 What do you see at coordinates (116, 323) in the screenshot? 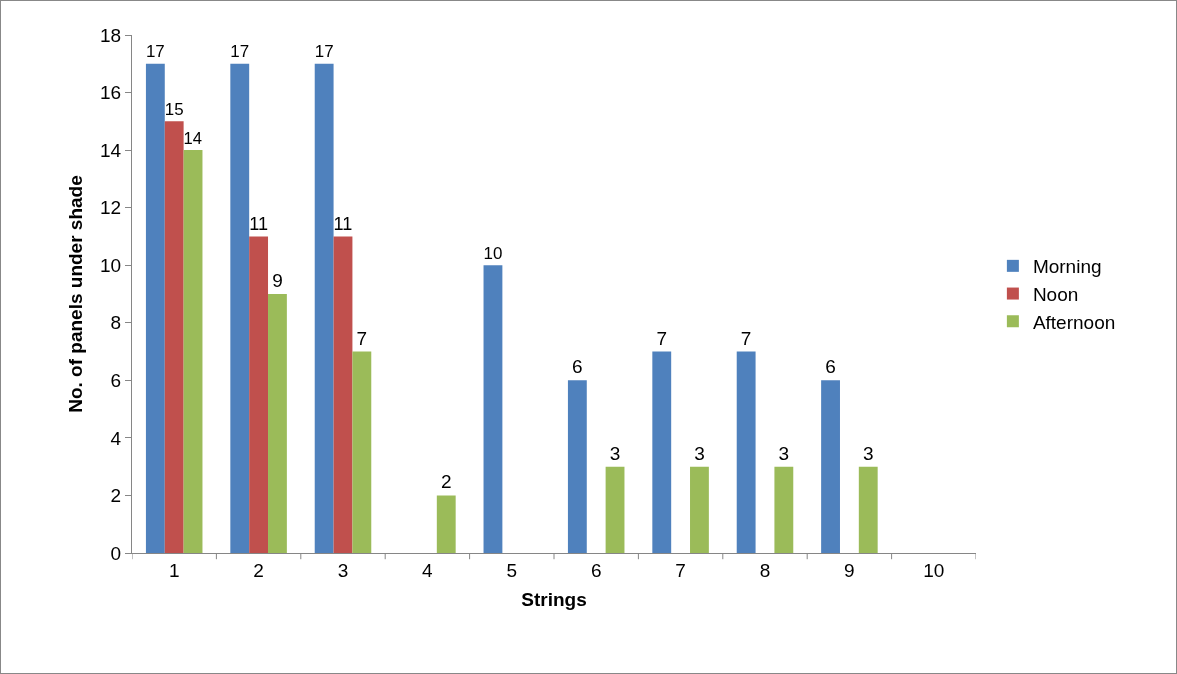
I see `y-tick-label: 8` at bounding box center [116, 323].